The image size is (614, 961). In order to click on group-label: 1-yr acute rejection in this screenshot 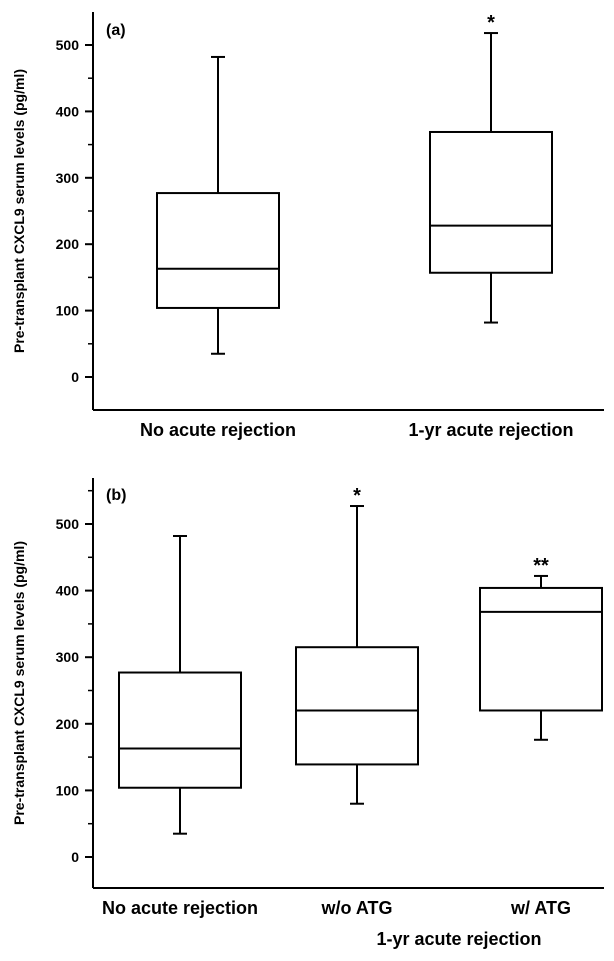, I will do `click(458, 939)`.